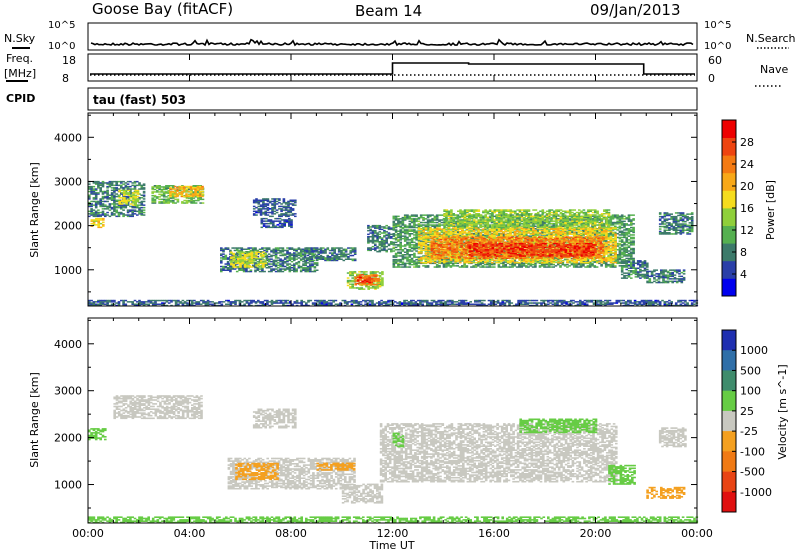  What do you see at coordinates (330, 254) in the screenshot?
I see `power-region` at bounding box center [330, 254].